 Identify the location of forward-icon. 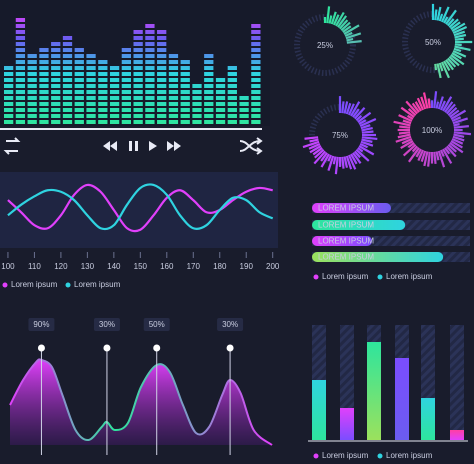
(174, 146).